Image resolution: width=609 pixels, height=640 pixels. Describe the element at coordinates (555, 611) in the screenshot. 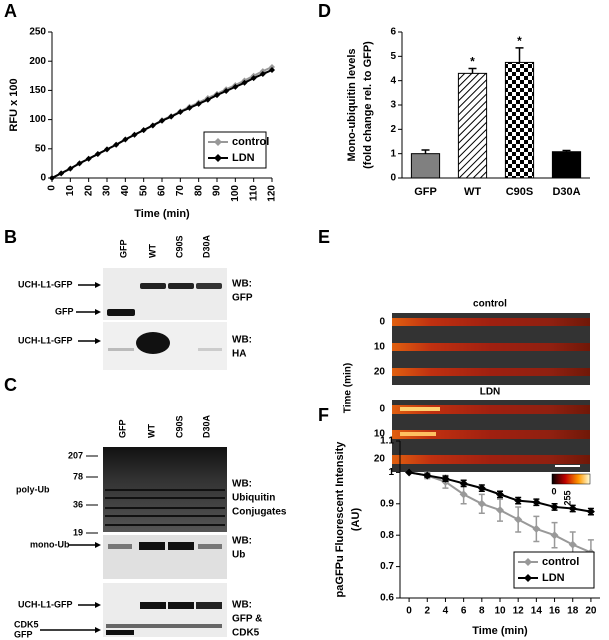

I see `x-tick-label: 16` at that location.